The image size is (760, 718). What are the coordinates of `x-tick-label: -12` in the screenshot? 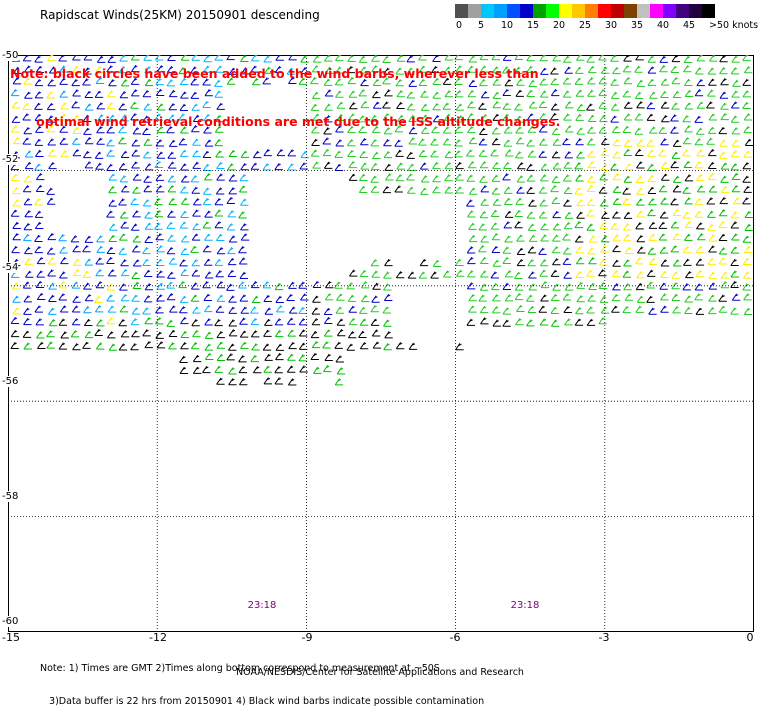 It's located at (158, 637).